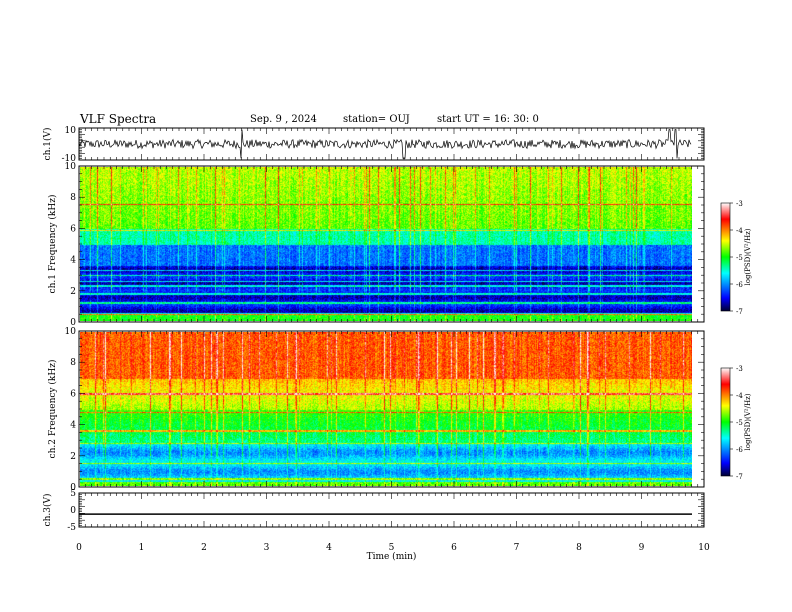 The height and width of the screenshot is (612, 792). I want to click on x-tick-label: 7, so click(517, 548).